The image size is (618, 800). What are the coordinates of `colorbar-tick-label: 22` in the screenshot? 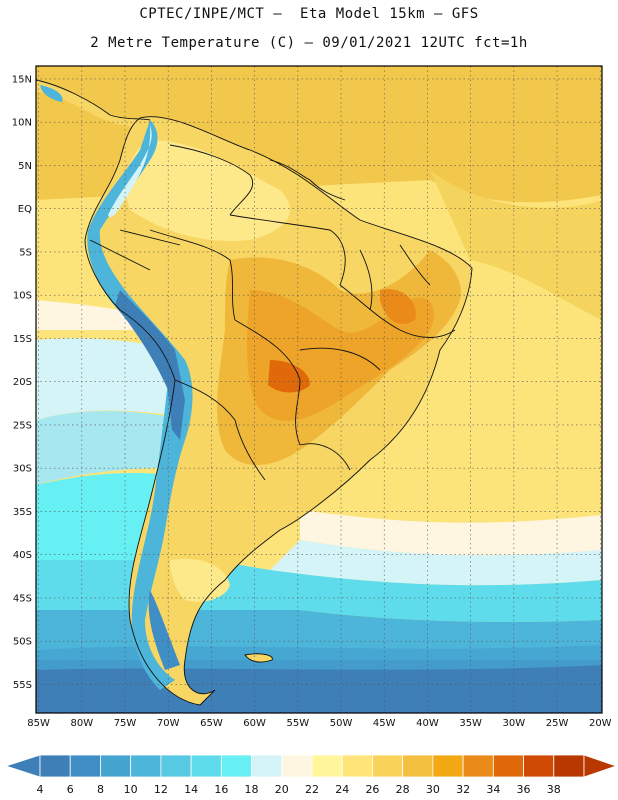 It's located at (312, 789).